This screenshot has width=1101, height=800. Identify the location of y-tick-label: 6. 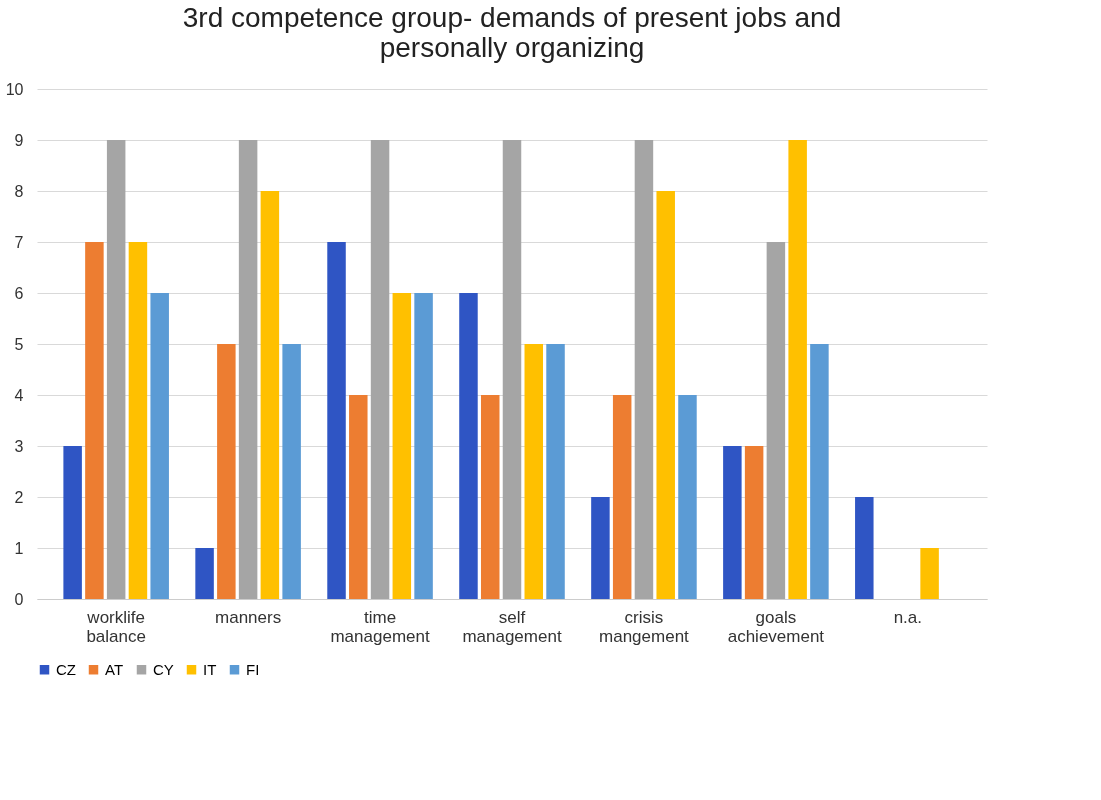
(19, 293).